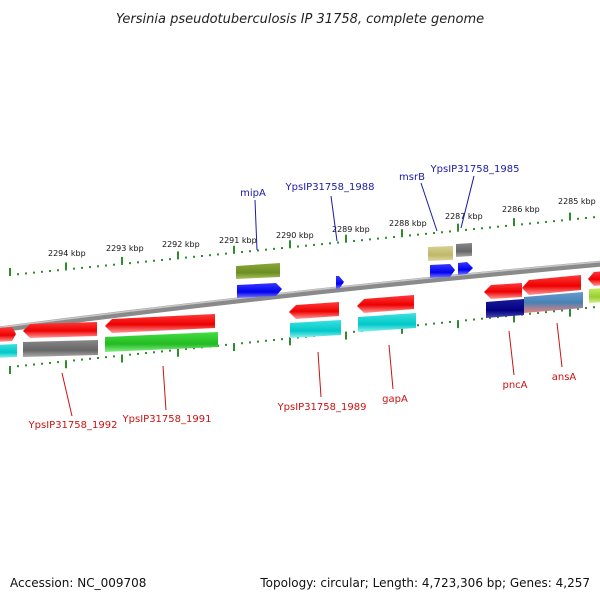 This screenshot has width=600, height=600. I want to click on gene-mipA-outer, so click(258, 271).